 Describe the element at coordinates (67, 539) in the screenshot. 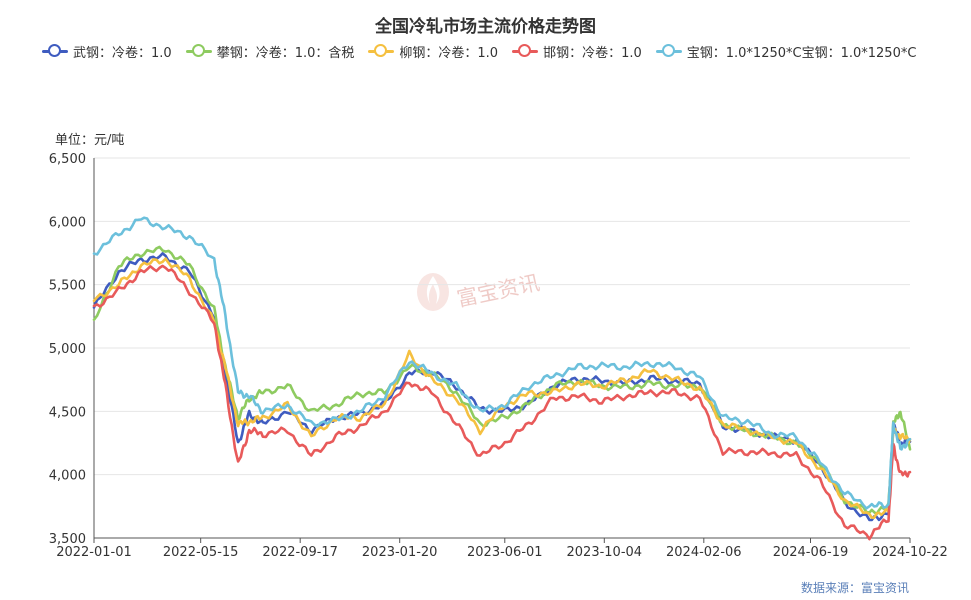

I see `y-tick-label: 3,500` at that location.